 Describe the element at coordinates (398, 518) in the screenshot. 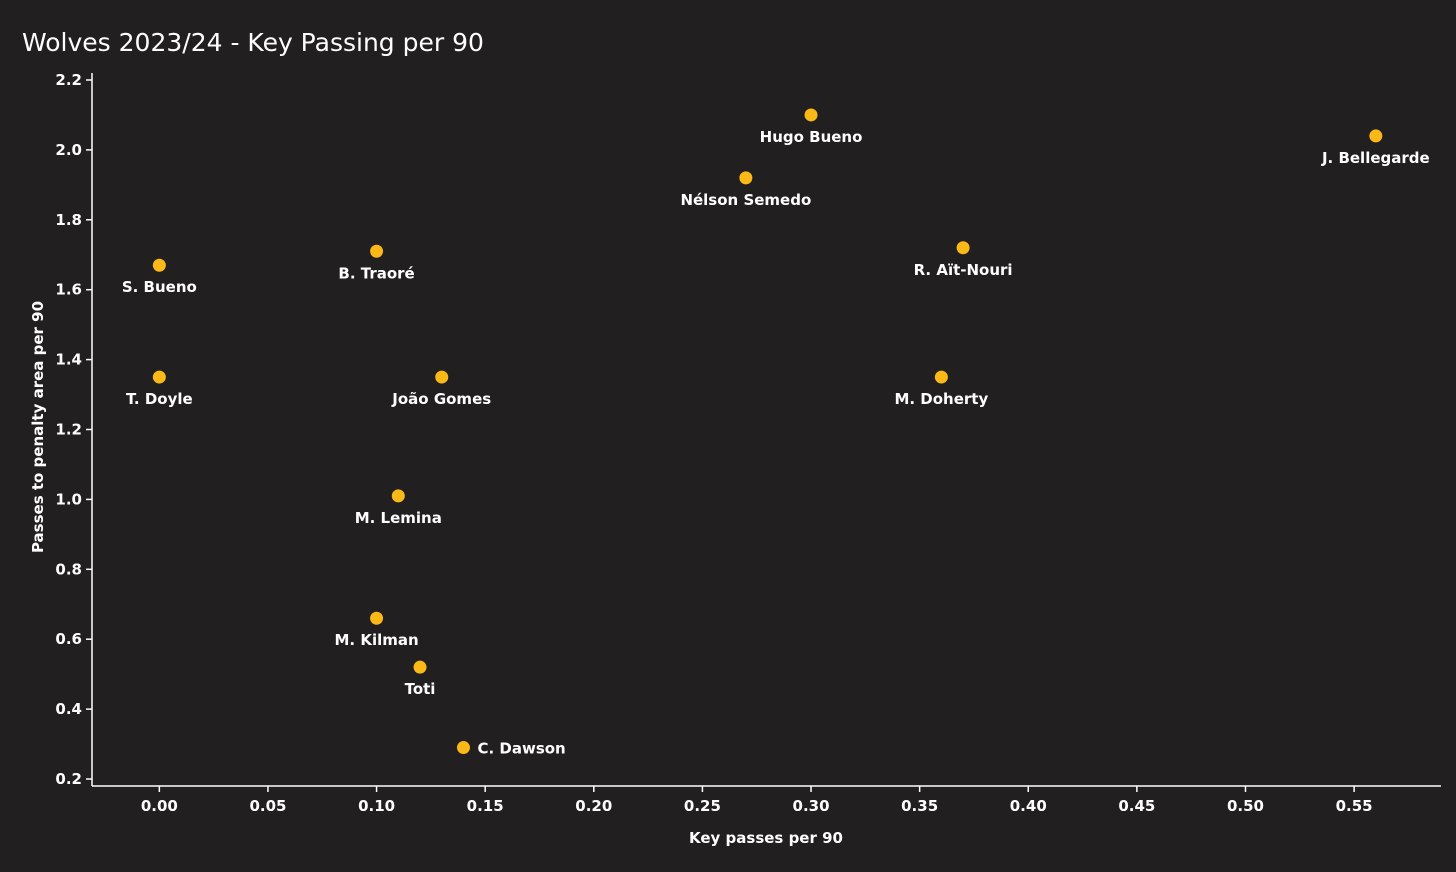

I see `point-label: M. Lemina` at that location.